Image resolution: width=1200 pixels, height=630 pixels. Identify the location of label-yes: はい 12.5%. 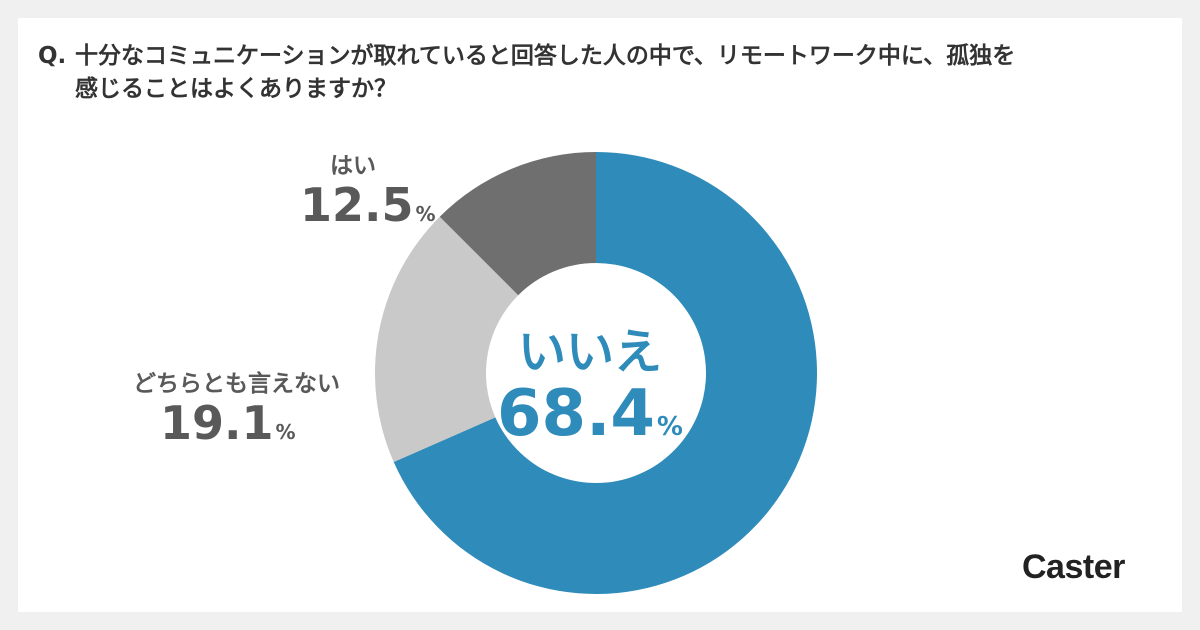
(368, 192).